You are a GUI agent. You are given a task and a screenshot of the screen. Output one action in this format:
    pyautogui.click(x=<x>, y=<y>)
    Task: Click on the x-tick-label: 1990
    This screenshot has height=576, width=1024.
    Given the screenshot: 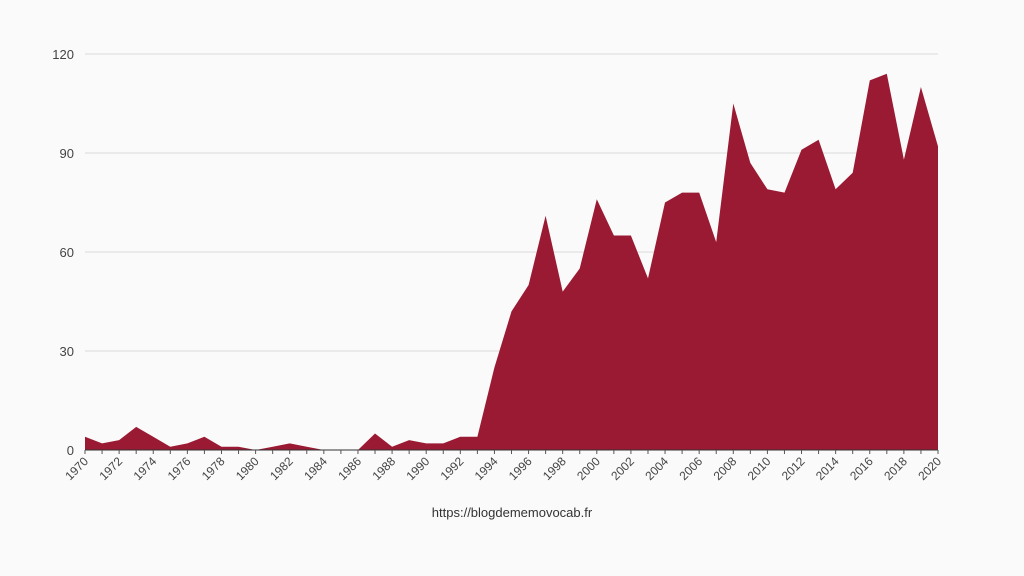 What is the action you would take?
    pyautogui.click(x=418, y=468)
    